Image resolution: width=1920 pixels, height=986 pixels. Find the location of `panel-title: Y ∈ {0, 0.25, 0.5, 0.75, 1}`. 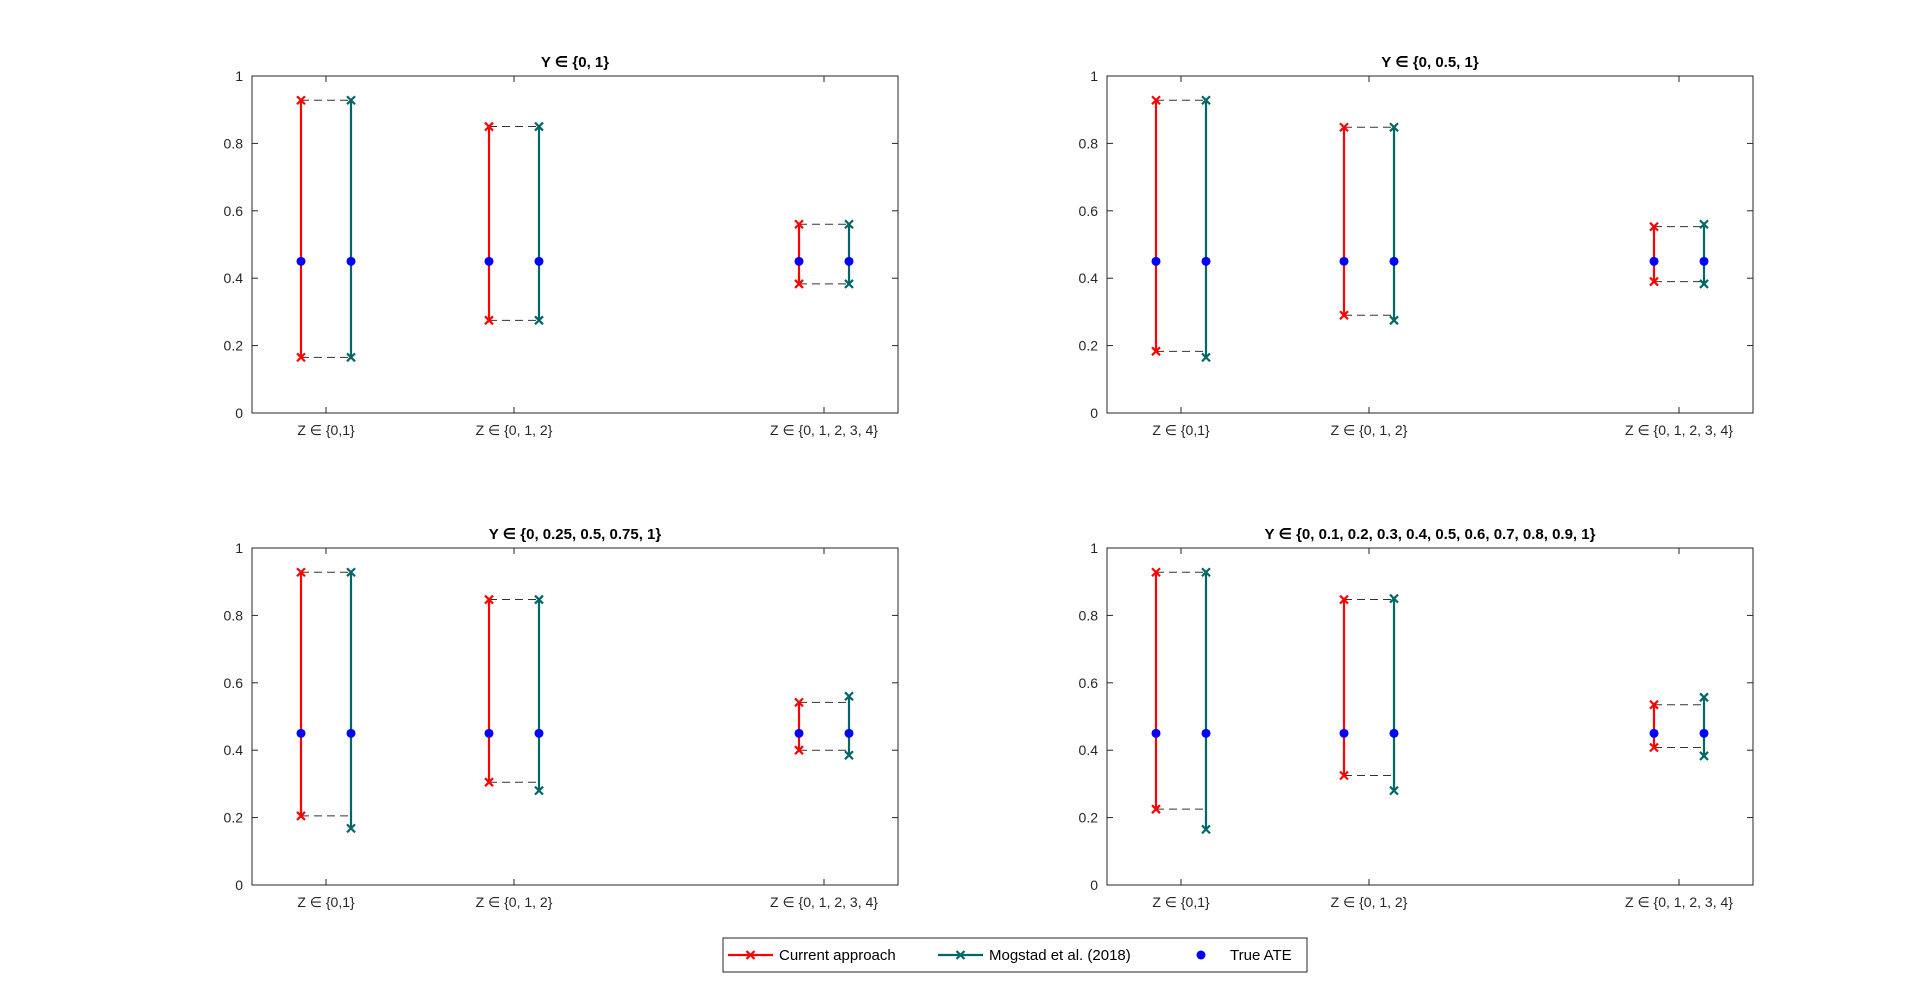

panel-title: Y ∈ {0, 0.25, 0.5, 0.75, 1} is located at coordinates (575, 534).